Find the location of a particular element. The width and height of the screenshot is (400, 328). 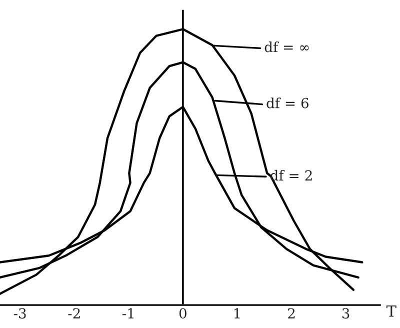

annotation: df = 6 is located at coordinates (287, 103).